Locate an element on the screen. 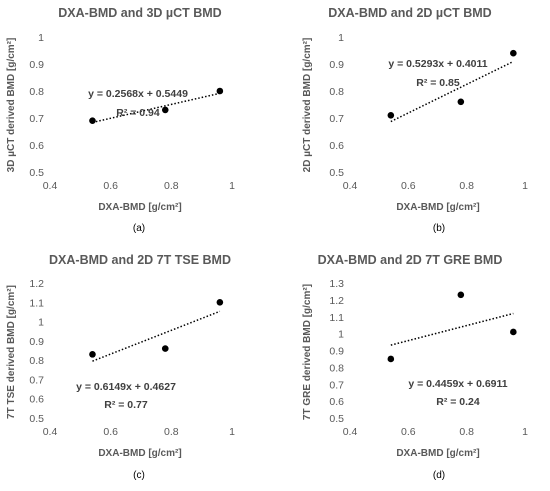 The height and width of the screenshot is (491, 550). r-squared-label: R² = 0.85 is located at coordinates (438, 83).